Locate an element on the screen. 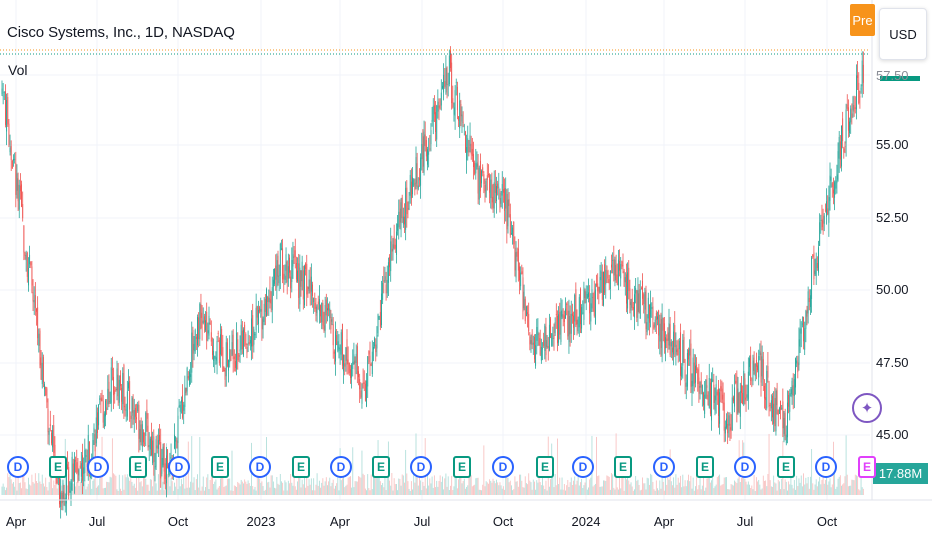 This screenshot has height=550, width=932. assistant-sparkle-icon: ✦ is located at coordinates (867, 408).